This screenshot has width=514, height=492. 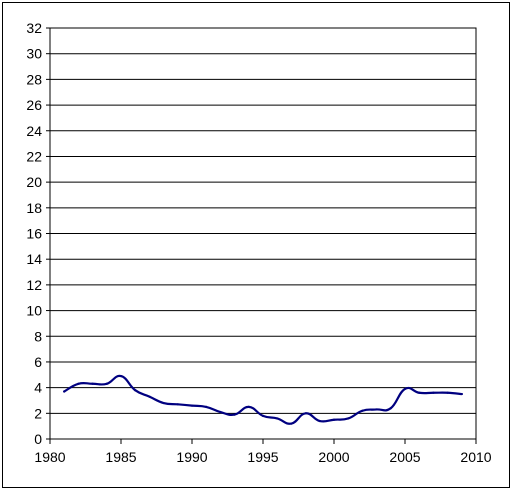 I want to click on y-tick-label: 12, so click(x=34, y=285).